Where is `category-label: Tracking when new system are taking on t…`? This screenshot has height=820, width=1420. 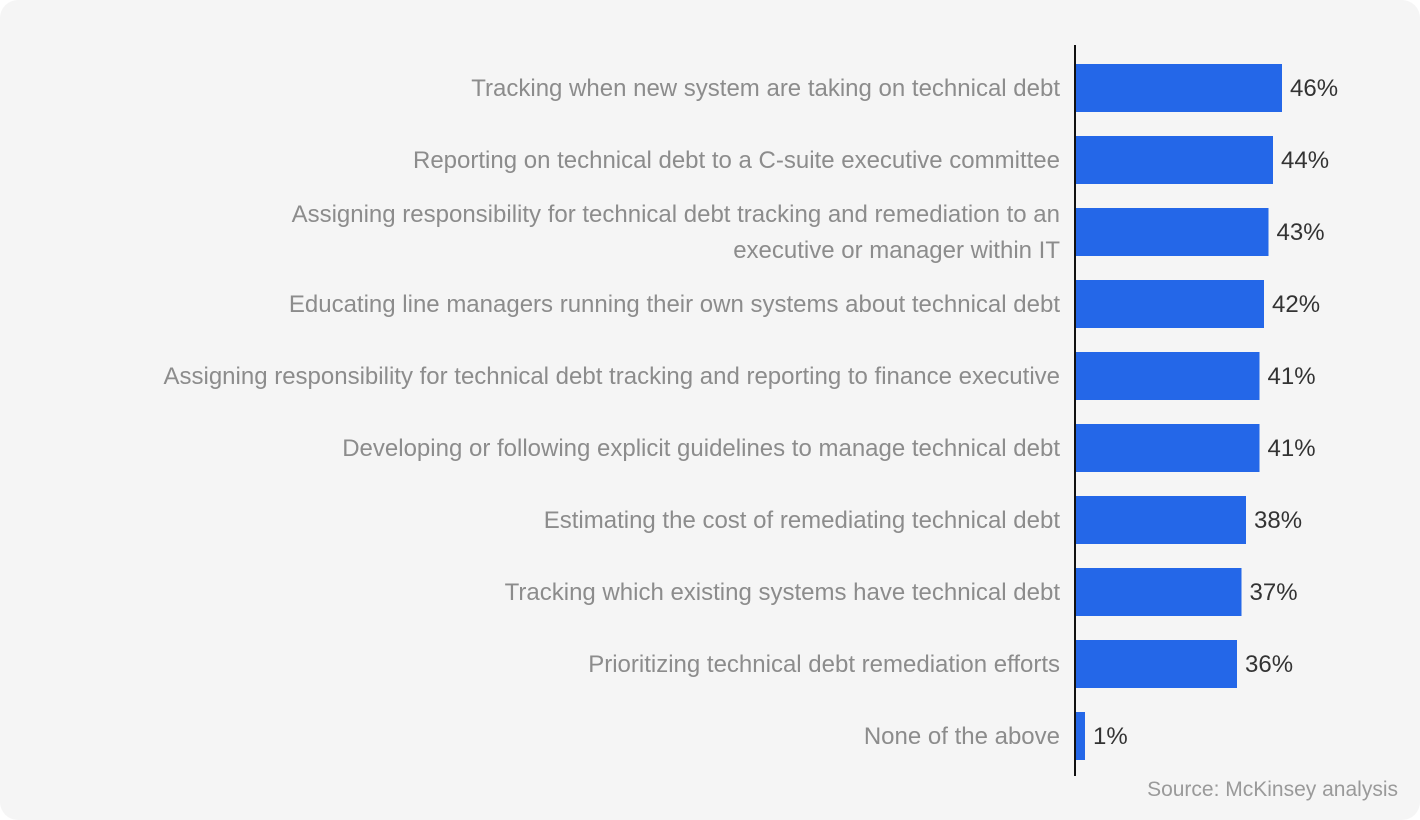
category-label: Tracking when new system are taking on t… is located at coordinates (765, 88).